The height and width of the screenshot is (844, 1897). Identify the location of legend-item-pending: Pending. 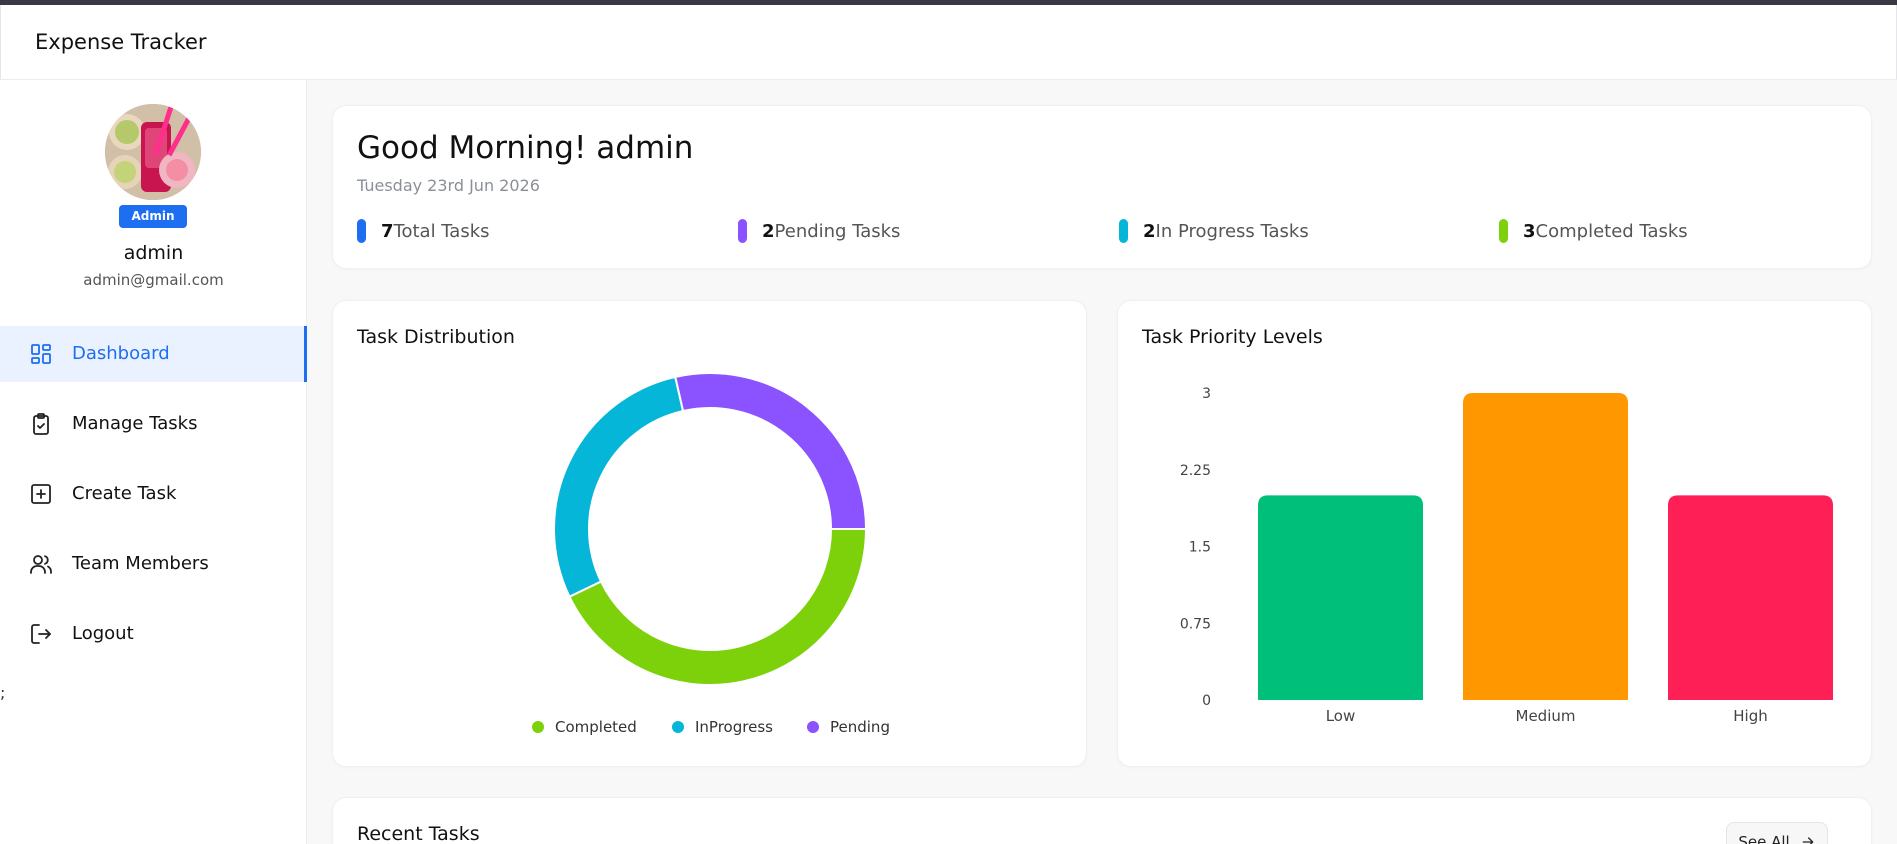
(848, 727).